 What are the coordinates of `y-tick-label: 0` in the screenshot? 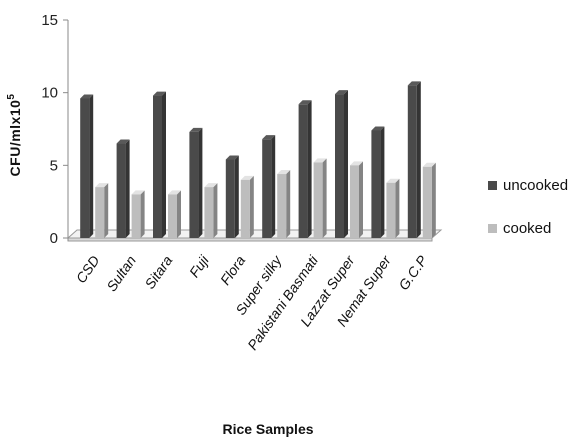 It's located at (54, 238).